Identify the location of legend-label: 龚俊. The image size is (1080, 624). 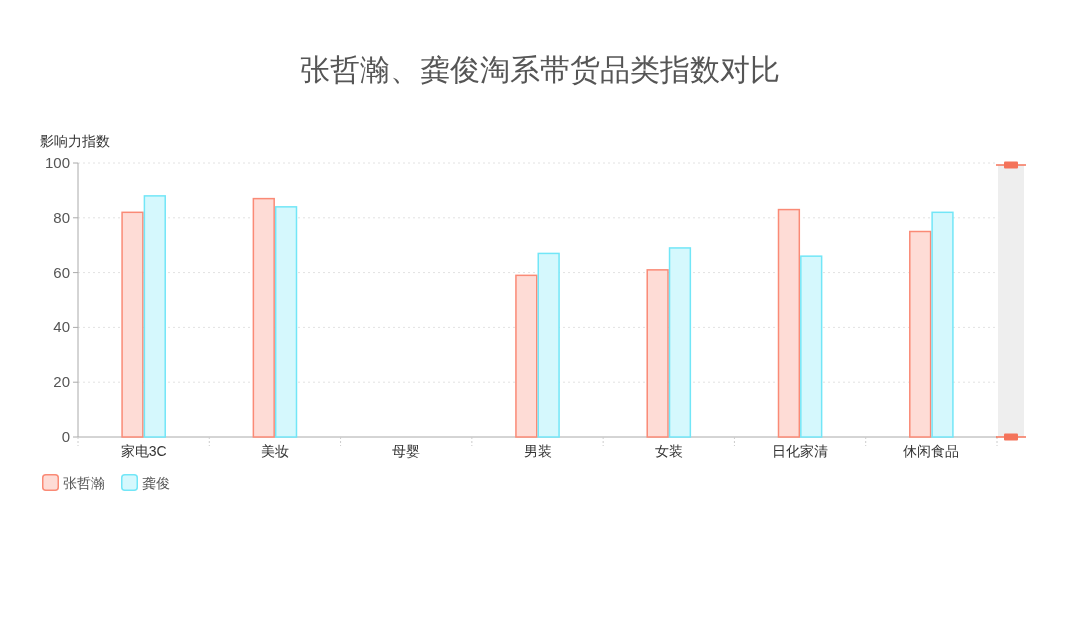
(156, 482).